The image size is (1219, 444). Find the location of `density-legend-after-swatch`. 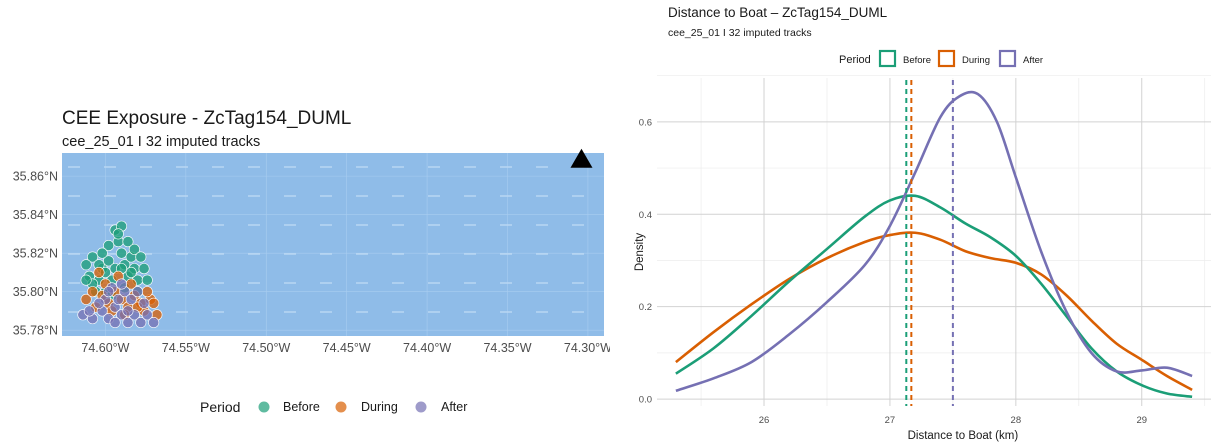

density-legend-after-swatch is located at coordinates (1007, 58).